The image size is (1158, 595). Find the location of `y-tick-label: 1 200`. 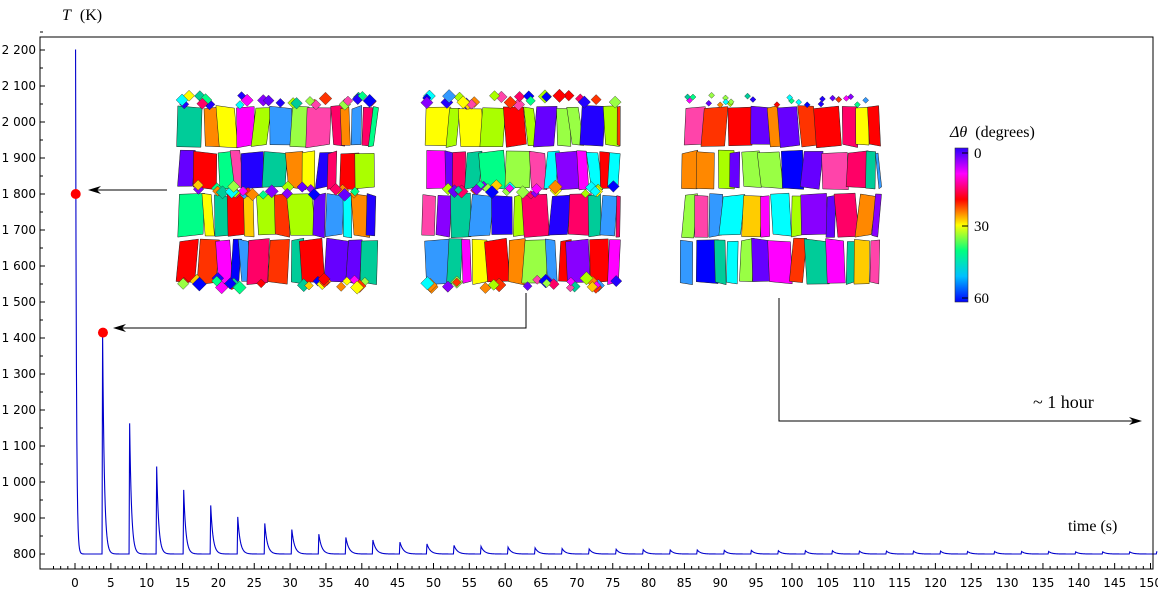

y-tick-label: 1 200 is located at coordinates (19, 410).